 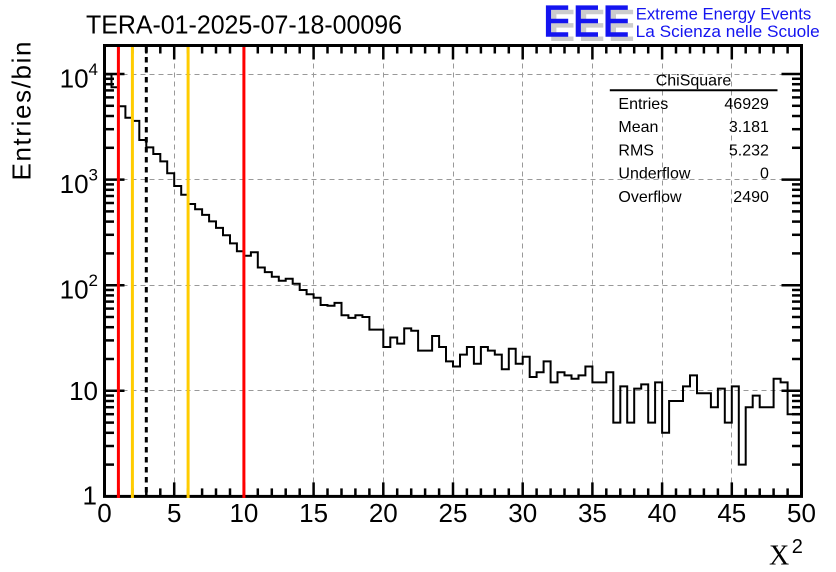 I want to click on svg-text: 45, so click(x=731, y=513).